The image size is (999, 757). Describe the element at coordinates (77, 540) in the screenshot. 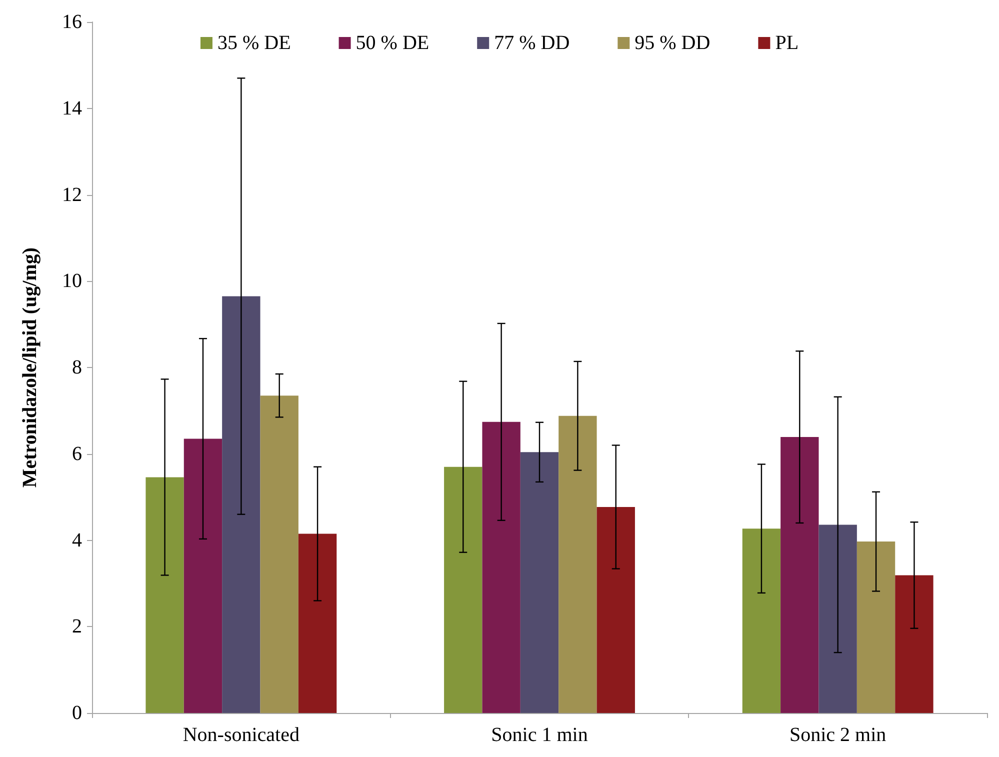

I see `y-tick-label: 4` at that location.